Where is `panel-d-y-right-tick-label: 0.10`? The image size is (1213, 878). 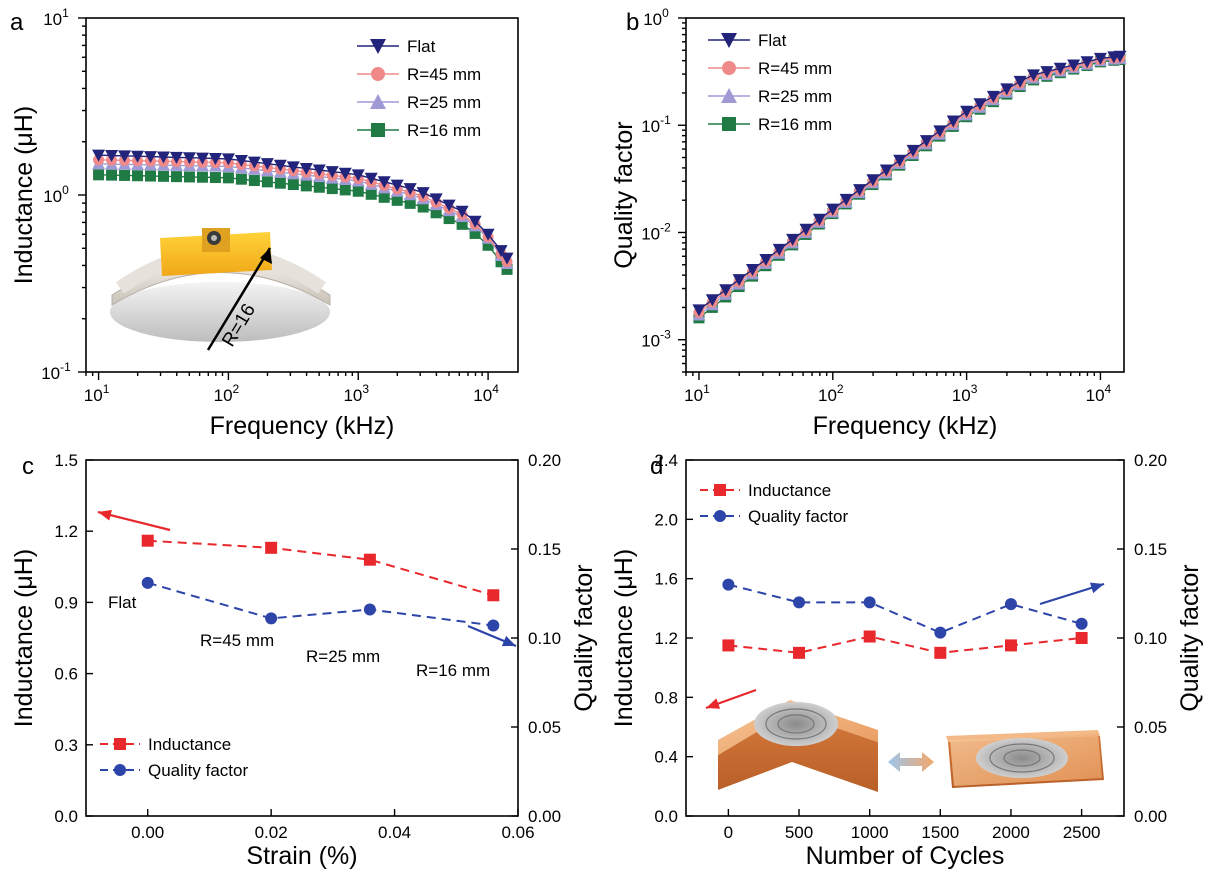 panel-d-y-right-tick-label: 0.10 is located at coordinates (1150, 638).